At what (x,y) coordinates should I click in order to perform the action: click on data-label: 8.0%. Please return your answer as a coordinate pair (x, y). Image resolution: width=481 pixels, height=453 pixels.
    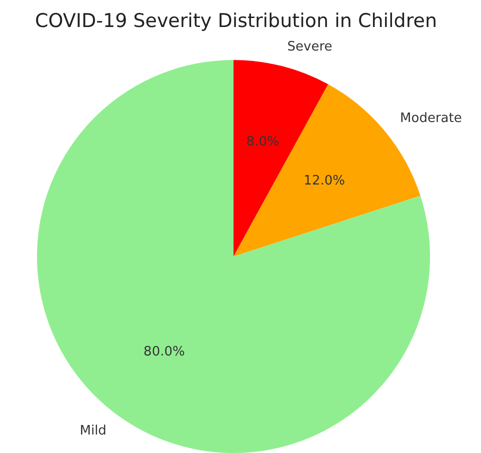
    Looking at the image, I should click on (263, 142).